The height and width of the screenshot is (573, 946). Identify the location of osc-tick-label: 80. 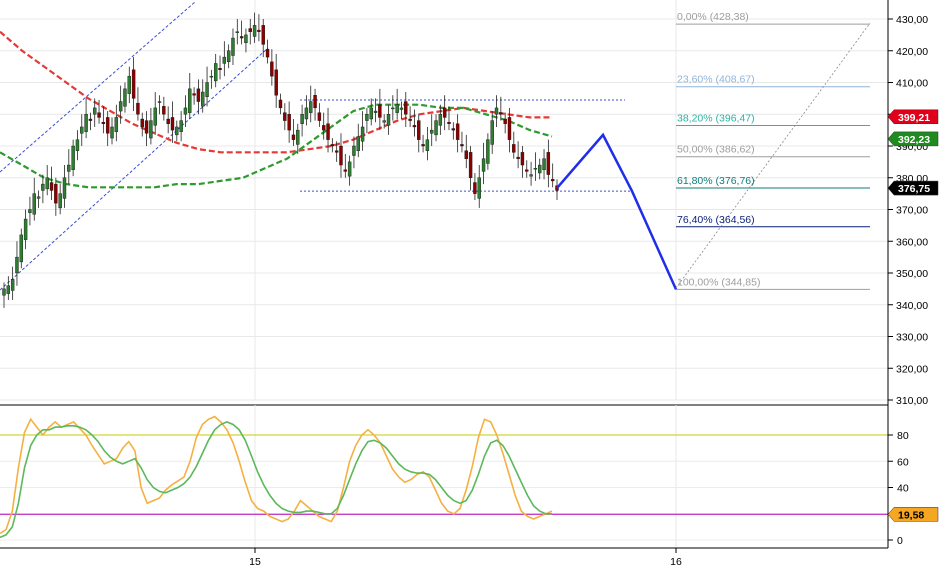
(903, 436).